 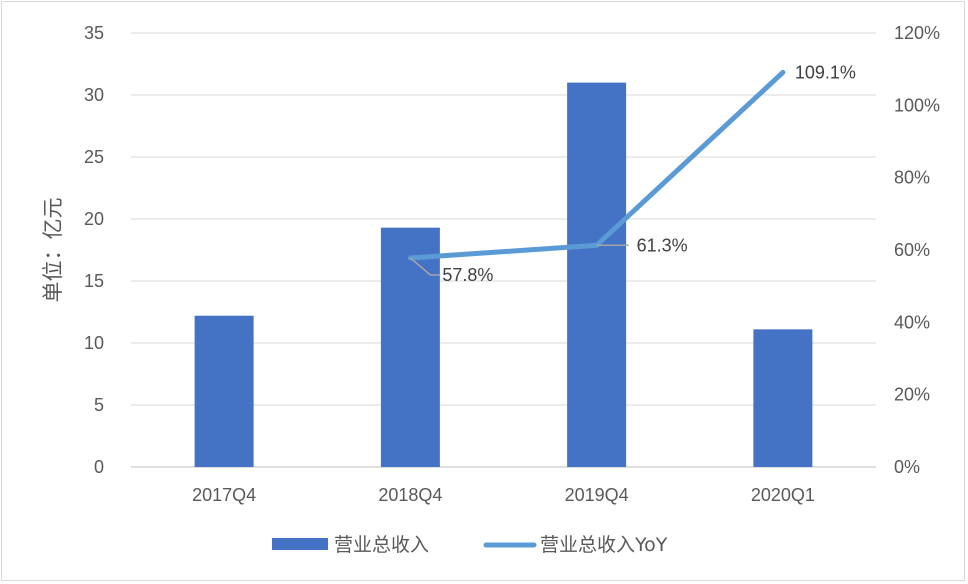 What do you see at coordinates (470, 545) in the screenshot?
I see `legend: 营业总收入 营业总收入YoY` at bounding box center [470, 545].